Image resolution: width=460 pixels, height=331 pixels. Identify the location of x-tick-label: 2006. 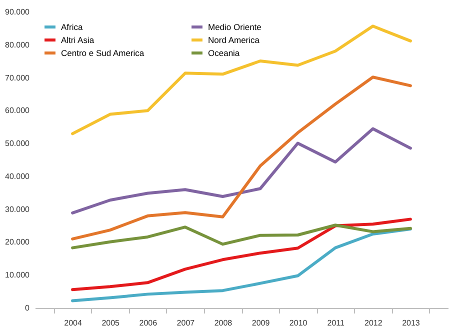
(148, 323).